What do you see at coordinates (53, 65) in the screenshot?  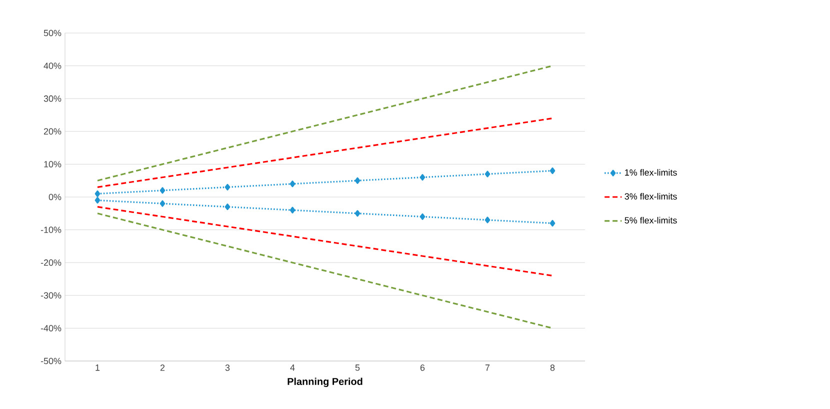 I see `y-tick-label: 40%` at bounding box center [53, 65].